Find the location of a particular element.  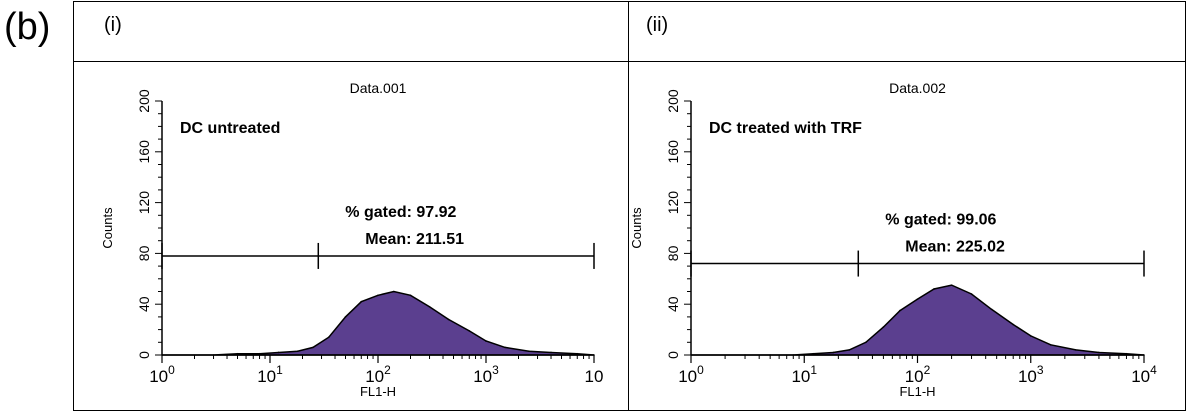

panel-label-i: (i) is located at coordinates (113, 25).